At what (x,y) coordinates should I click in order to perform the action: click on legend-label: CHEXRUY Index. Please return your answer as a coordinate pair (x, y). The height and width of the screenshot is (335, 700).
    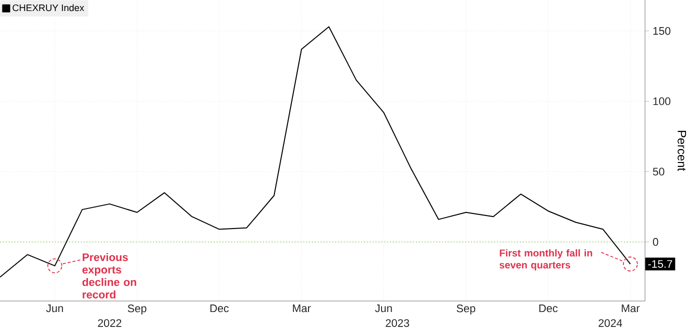
    Looking at the image, I should click on (48, 8).